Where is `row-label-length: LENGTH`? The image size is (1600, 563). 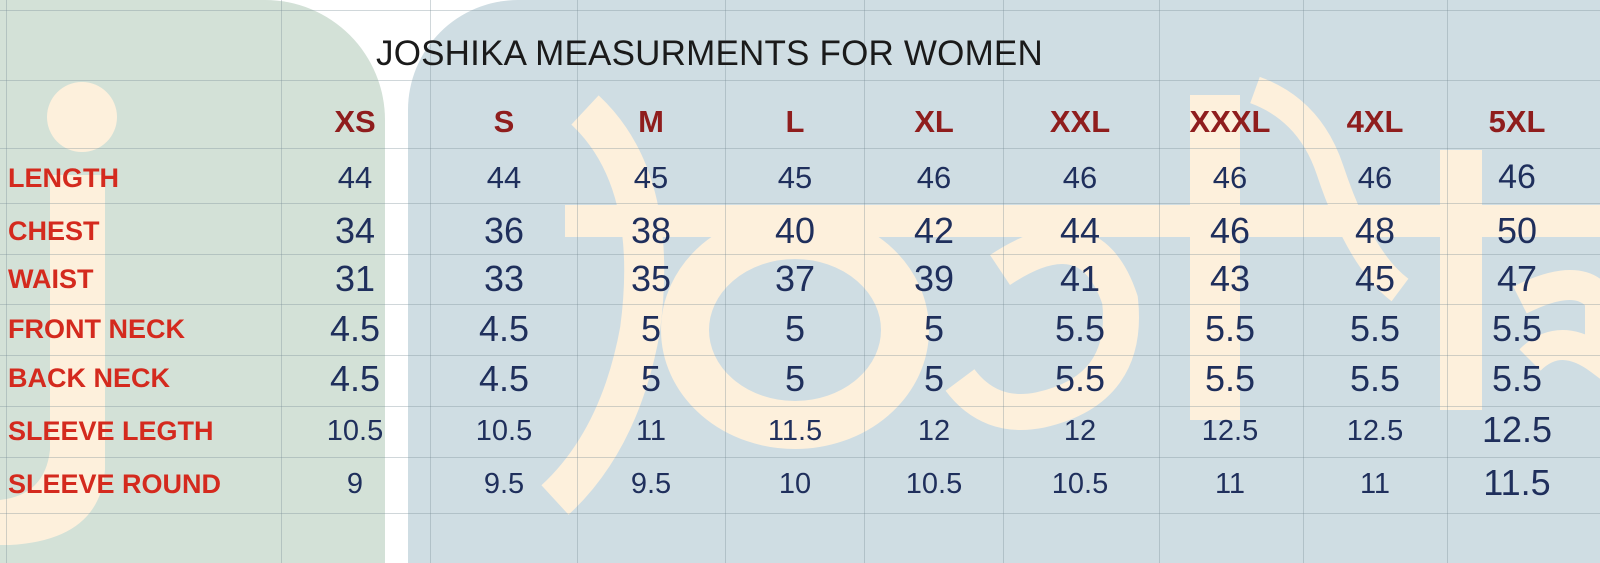
row-label-length: LENGTH is located at coordinates (63, 178).